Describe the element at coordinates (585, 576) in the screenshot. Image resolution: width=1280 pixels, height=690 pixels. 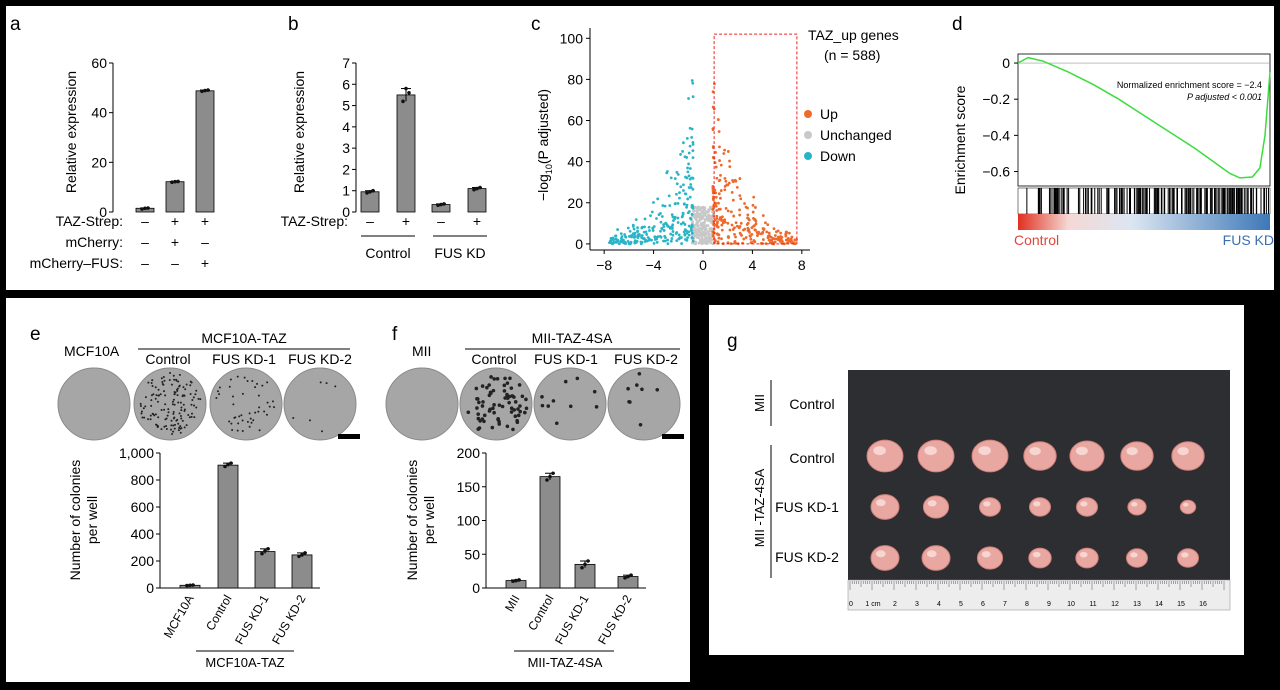
I see `pf-bar` at that location.